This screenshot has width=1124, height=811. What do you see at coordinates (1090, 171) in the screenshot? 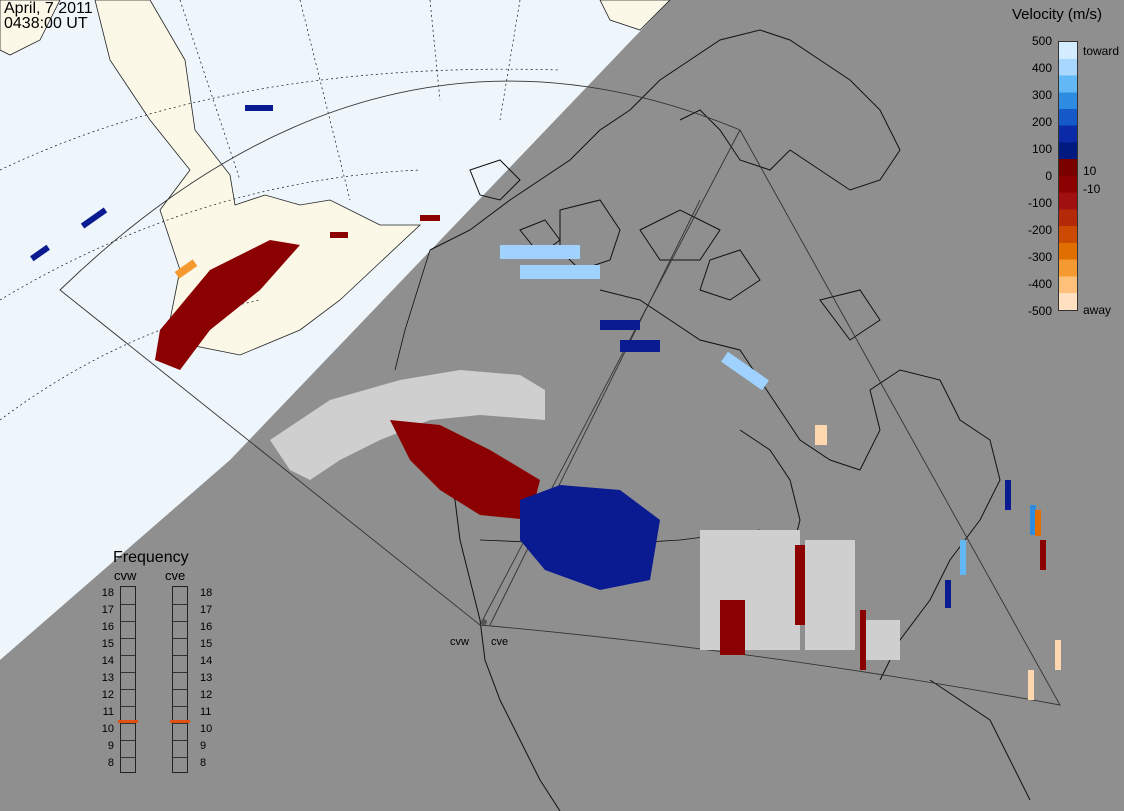
I see `colorbar-label-10: 10` at bounding box center [1090, 171].